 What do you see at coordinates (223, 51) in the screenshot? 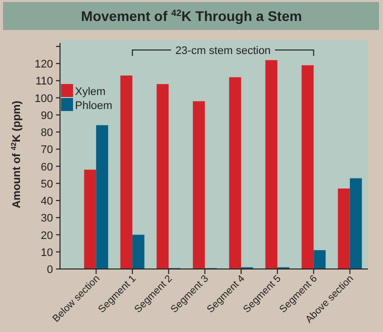
I see `annotation: 23-cm stem section` at bounding box center [223, 51].